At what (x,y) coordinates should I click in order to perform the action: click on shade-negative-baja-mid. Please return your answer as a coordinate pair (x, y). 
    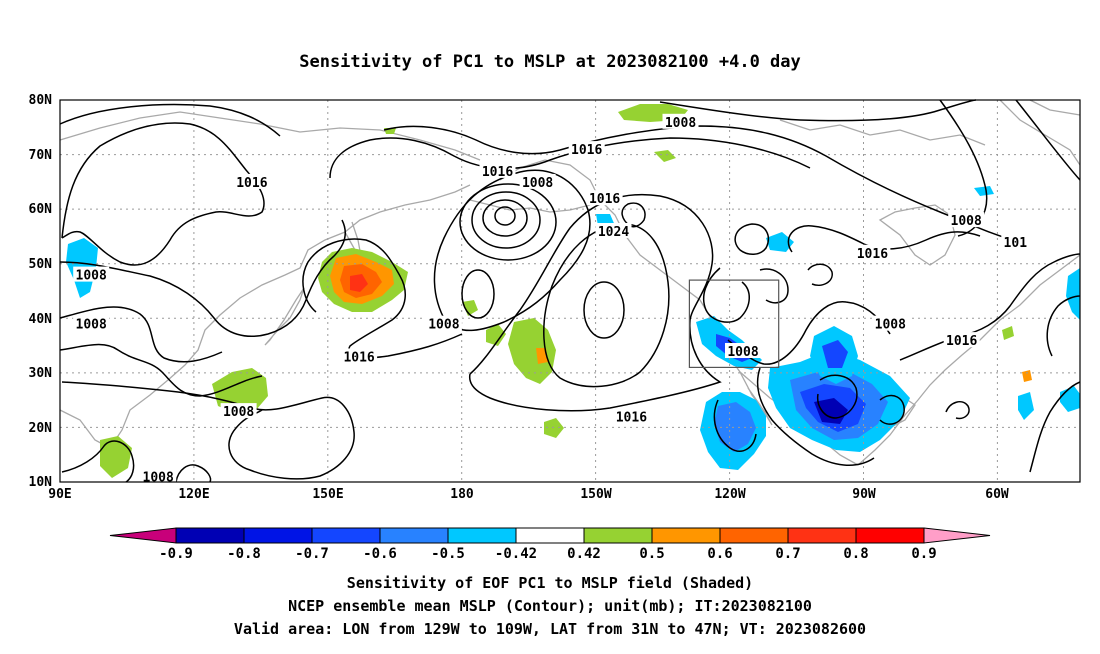
    Looking at the image, I should click on (735, 427).